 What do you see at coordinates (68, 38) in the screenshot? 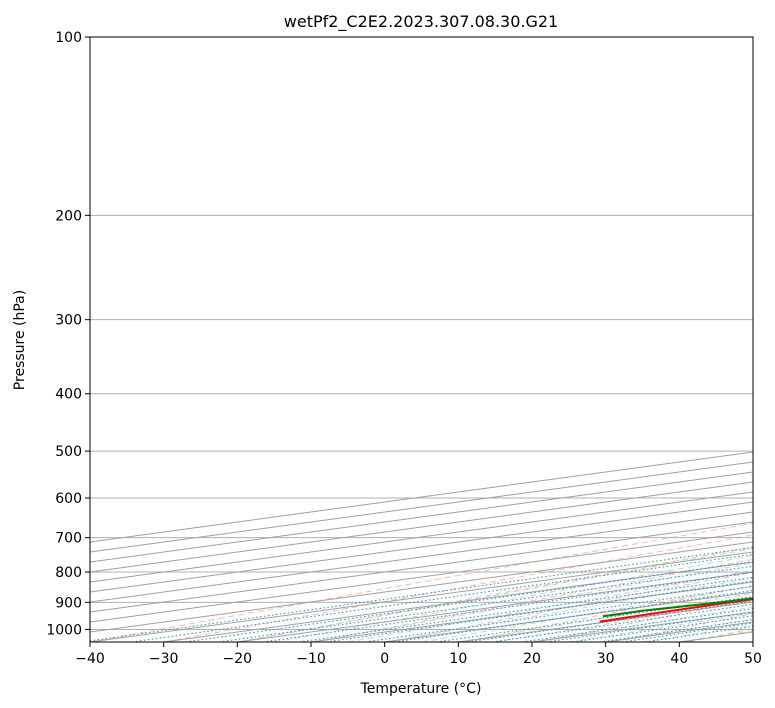
I see `y-tick-label: 100` at bounding box center [68, 38].